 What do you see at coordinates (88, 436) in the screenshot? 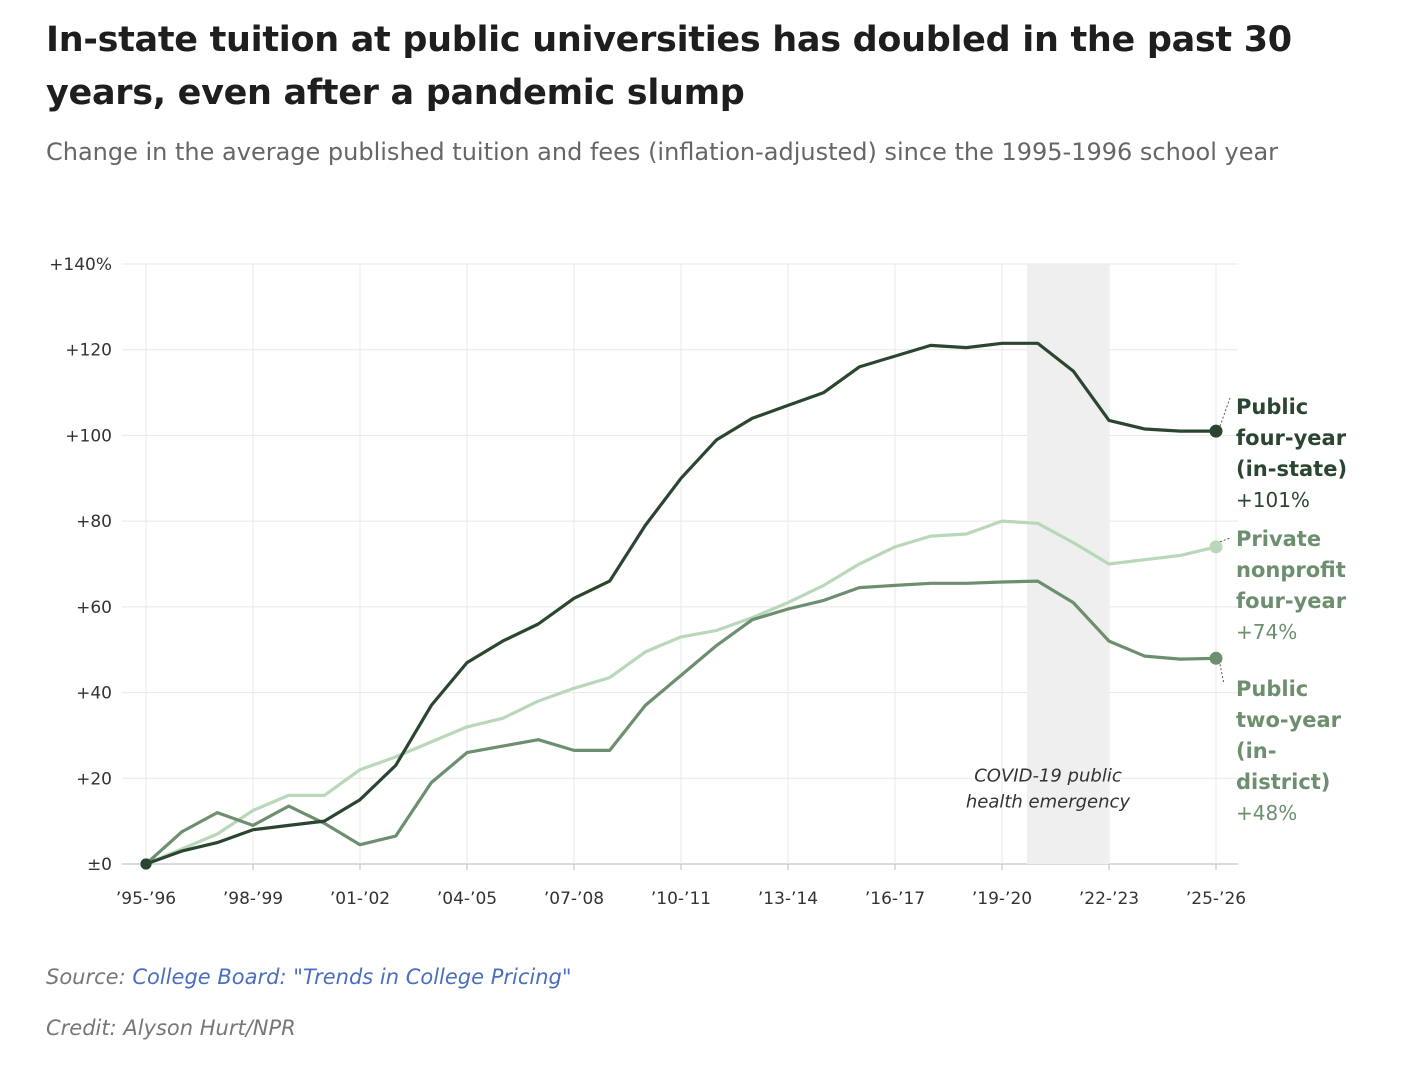
I see `y-tick-label: +100` at bounding box center [88, 436].